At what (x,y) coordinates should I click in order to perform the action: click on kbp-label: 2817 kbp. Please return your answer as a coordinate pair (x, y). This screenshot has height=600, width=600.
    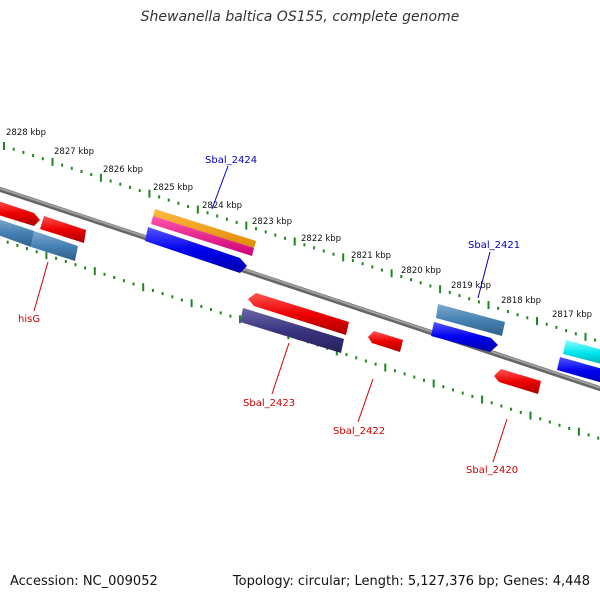
    Looking at the image, I should click on (572, 315).